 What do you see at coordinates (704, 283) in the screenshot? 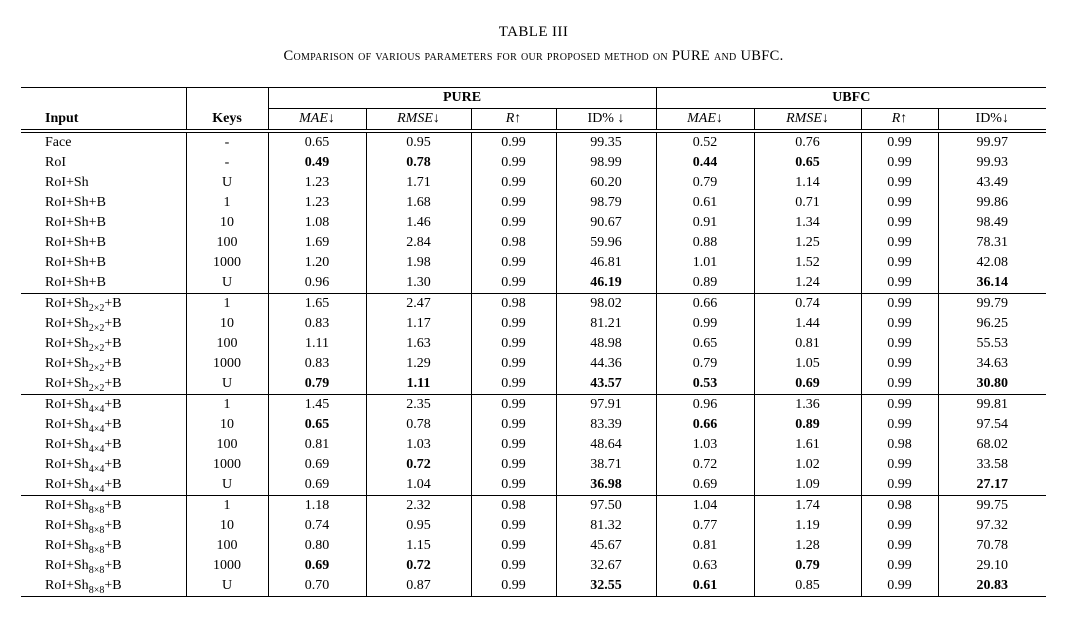
I see `metric-value: 0.89` at bounding box center [704, 283].